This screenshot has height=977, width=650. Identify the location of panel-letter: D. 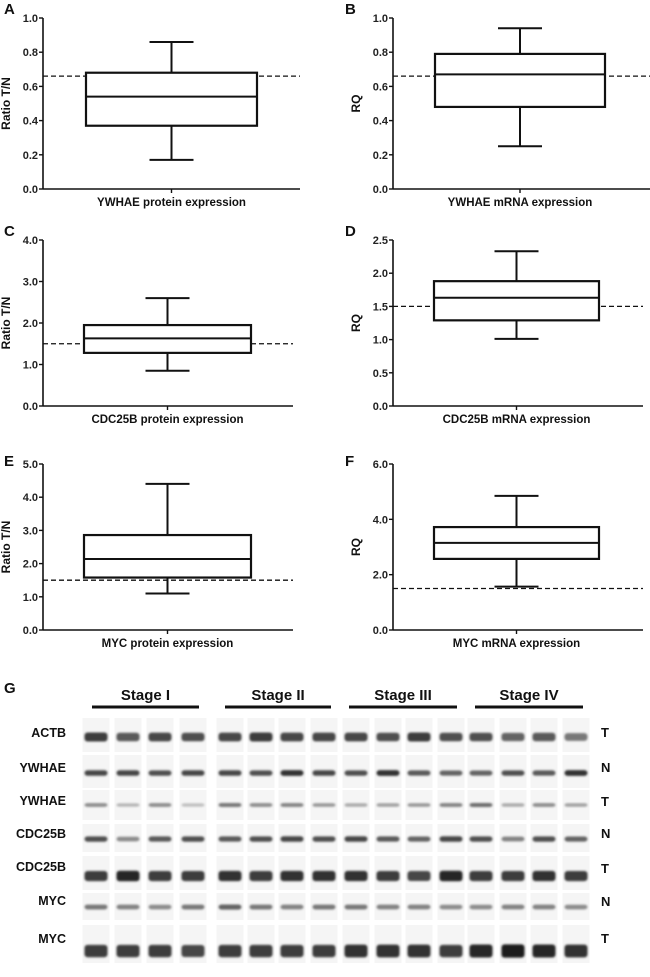
(350, 231).